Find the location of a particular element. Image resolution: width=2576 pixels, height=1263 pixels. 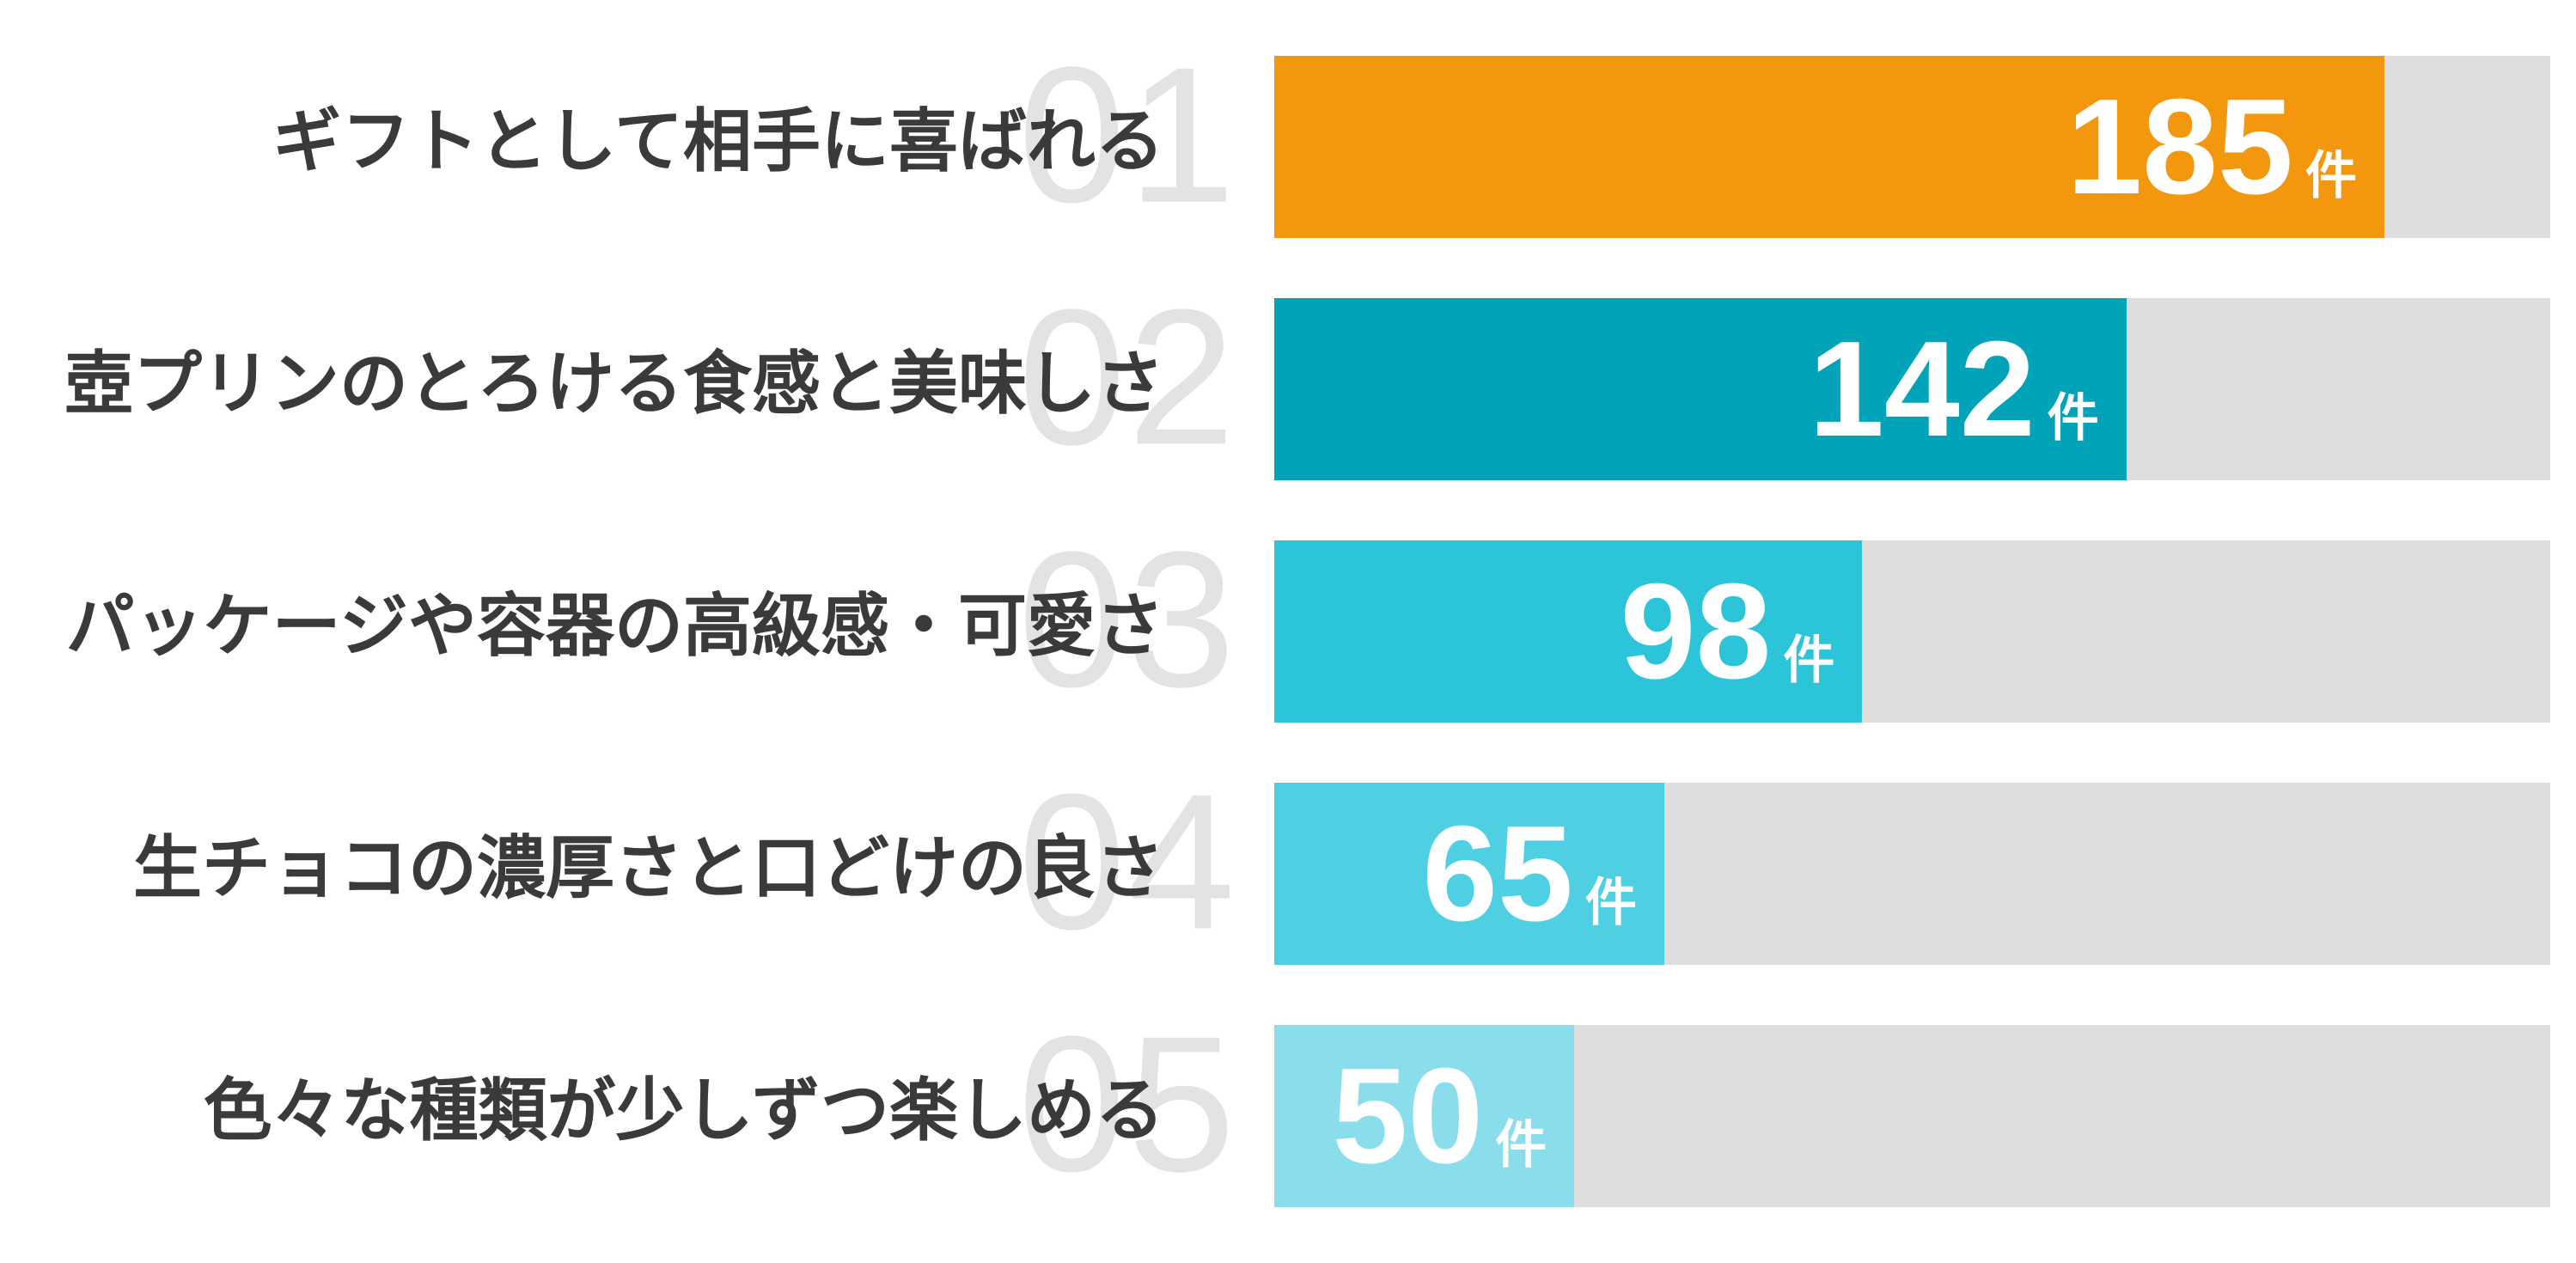

rank-number-4: 04 is located at coordinates (1127, 861).